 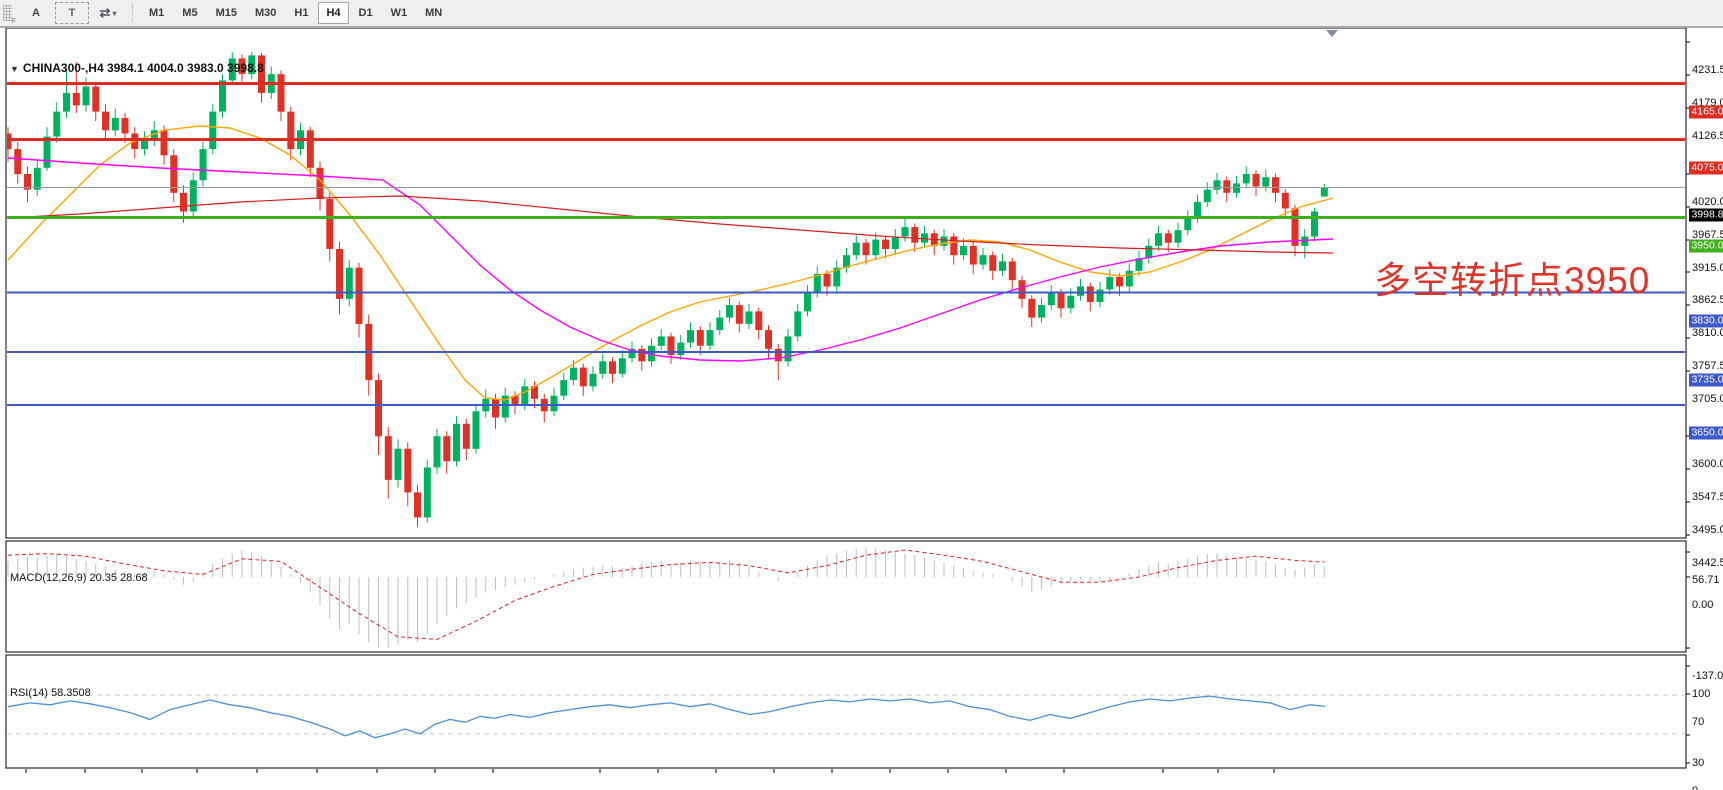 What do you see at coordinates (1701, 694) in the screenshot?
I see `rsi-axis-tick: 100` at bounding box center [1701, 694].